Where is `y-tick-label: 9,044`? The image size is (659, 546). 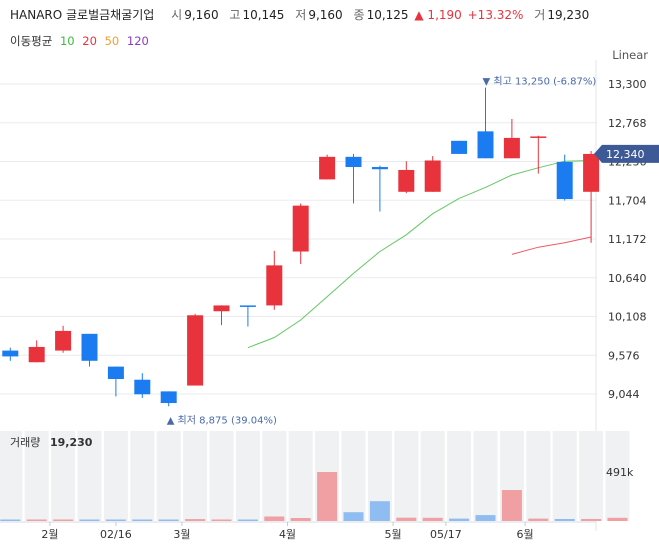
y-tick-label: 9,044 is located at coordinates (624, 394).